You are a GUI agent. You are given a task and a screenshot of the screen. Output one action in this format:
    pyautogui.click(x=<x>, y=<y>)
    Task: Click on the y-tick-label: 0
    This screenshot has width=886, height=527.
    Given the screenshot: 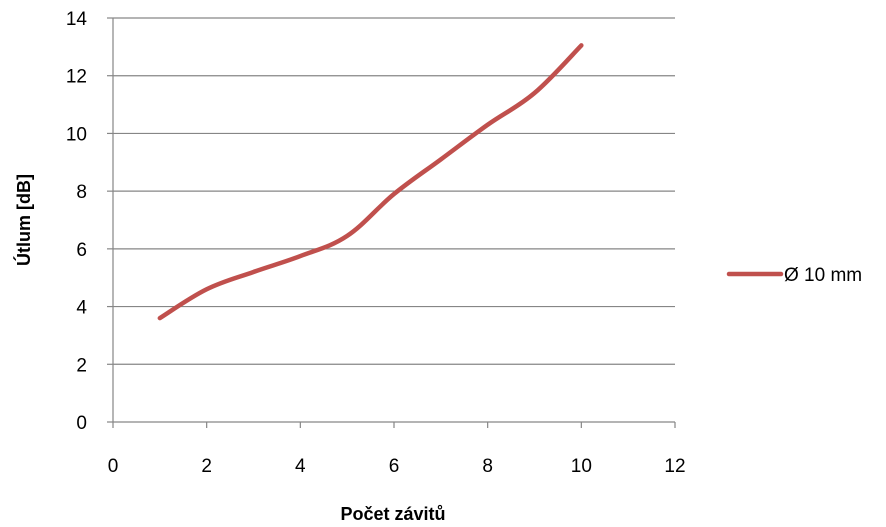 What is the action you would take?
    pyautogui.click(x=81, y=423)
    